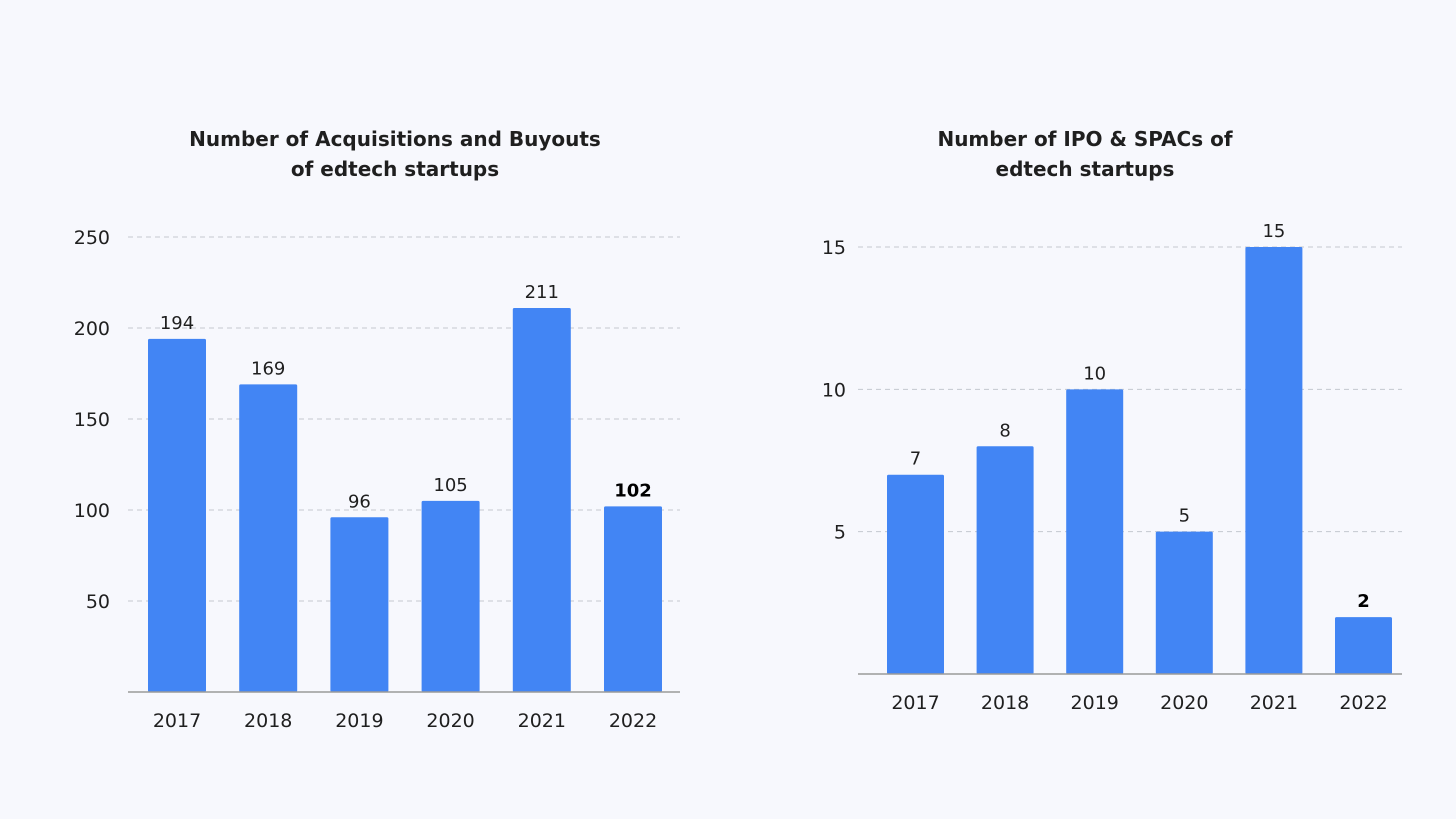 This screenshot has width=1456, height=819. I want to click on acq-value-label-2017: 194, so click(177, 323).